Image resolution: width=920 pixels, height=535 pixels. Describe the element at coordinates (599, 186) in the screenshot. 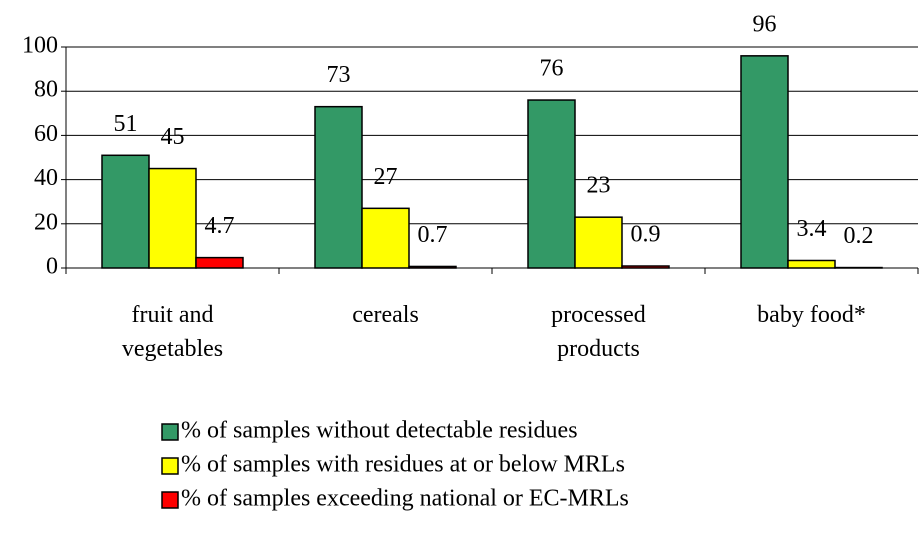

I see `value-label: 23` at that location.